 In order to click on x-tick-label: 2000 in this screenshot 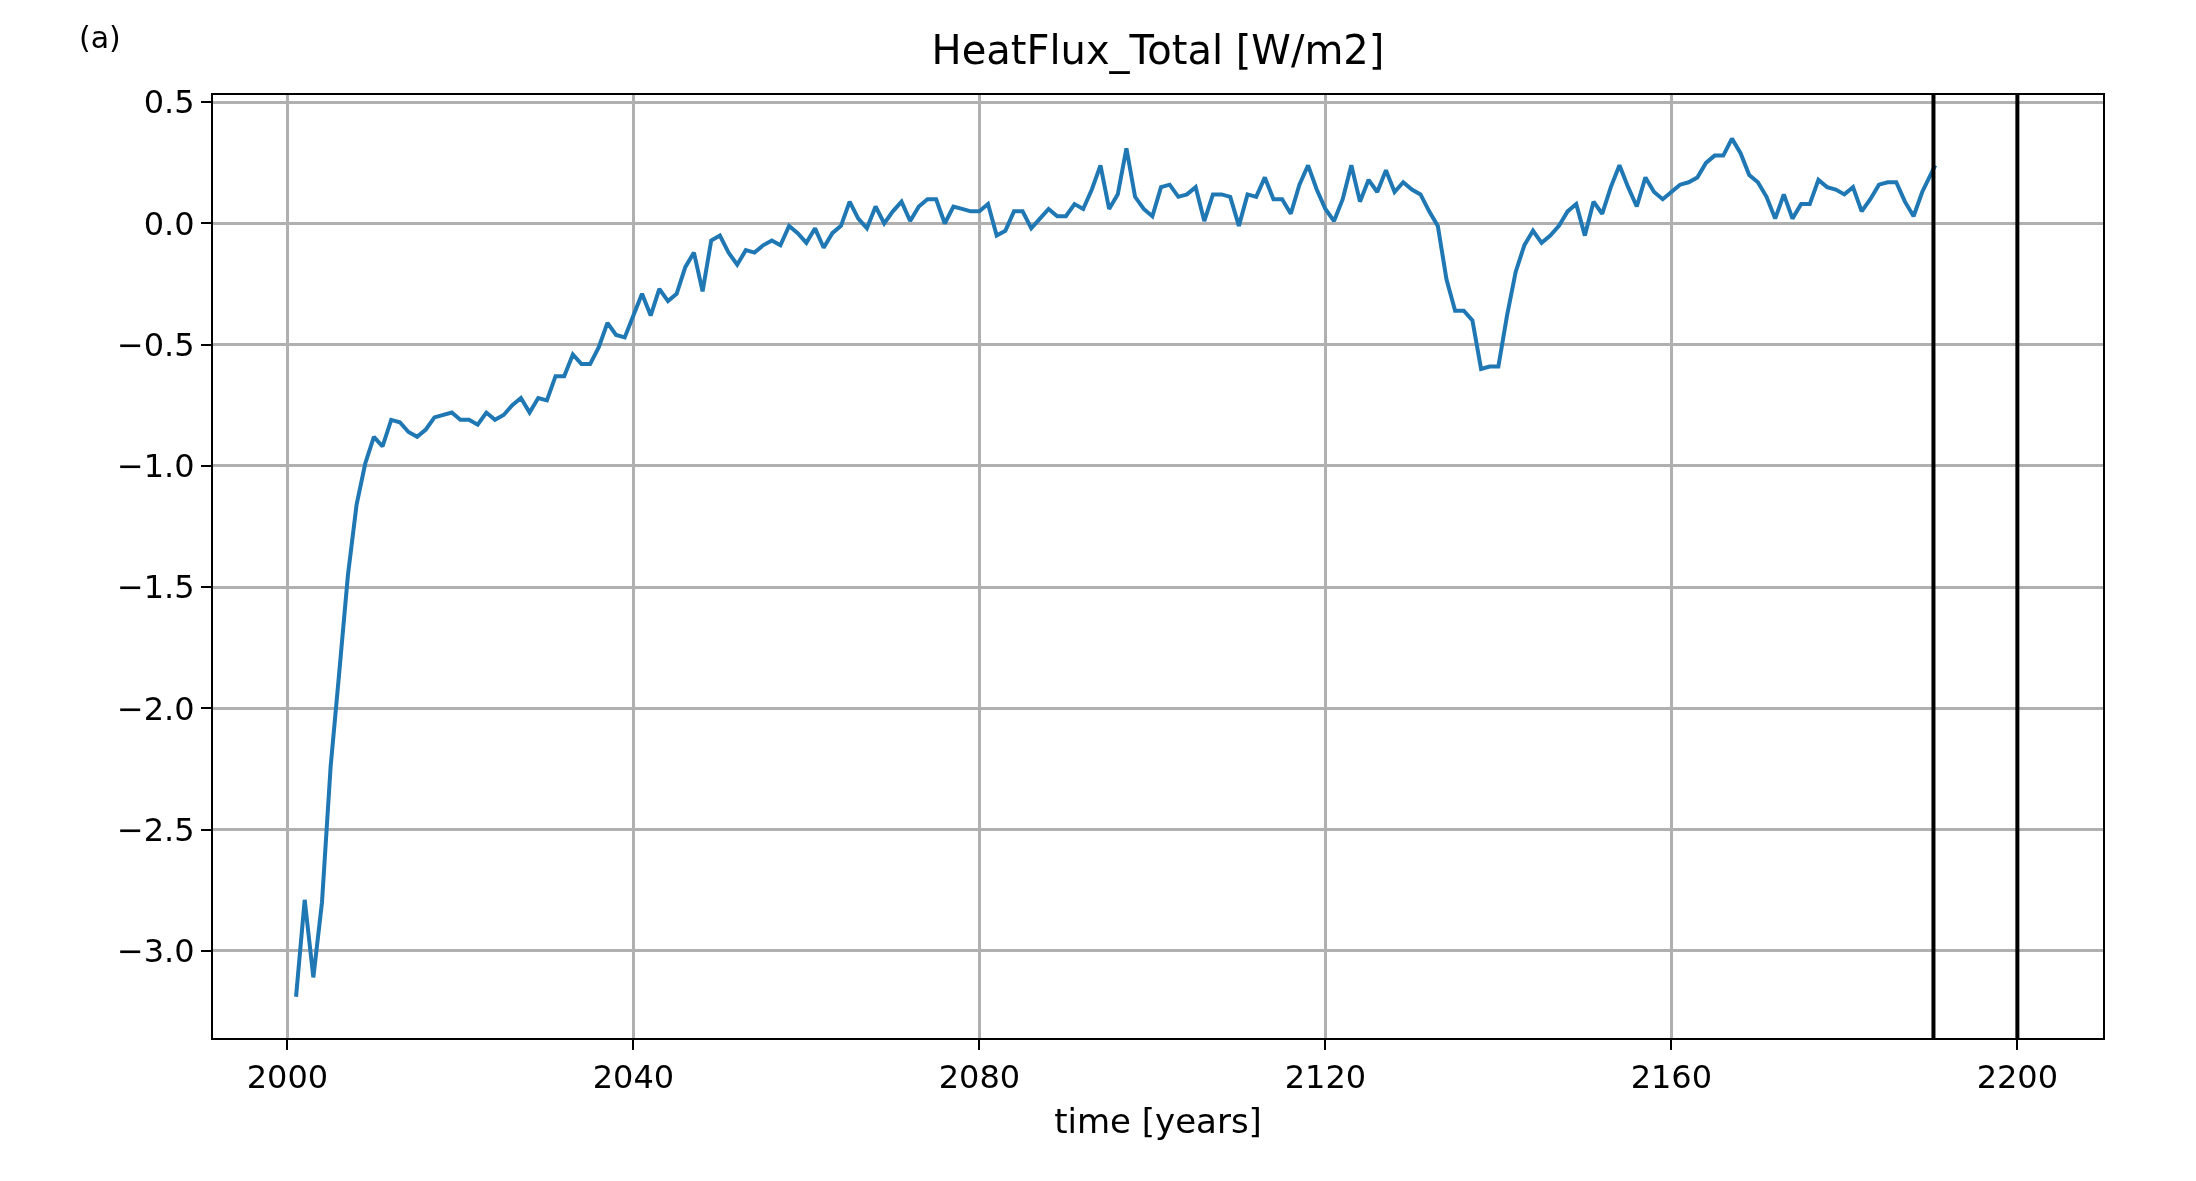, I will do `click(287, 1077)`.